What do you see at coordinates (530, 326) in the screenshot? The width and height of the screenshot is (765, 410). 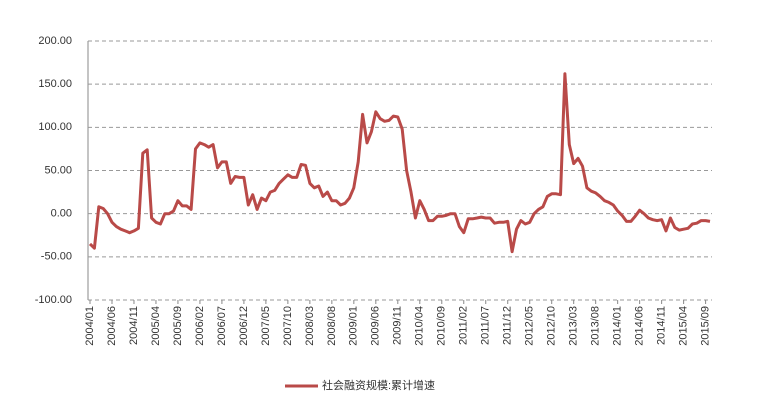 I see `x-tick-label: 2012/05` at bounding box center [530, 326].